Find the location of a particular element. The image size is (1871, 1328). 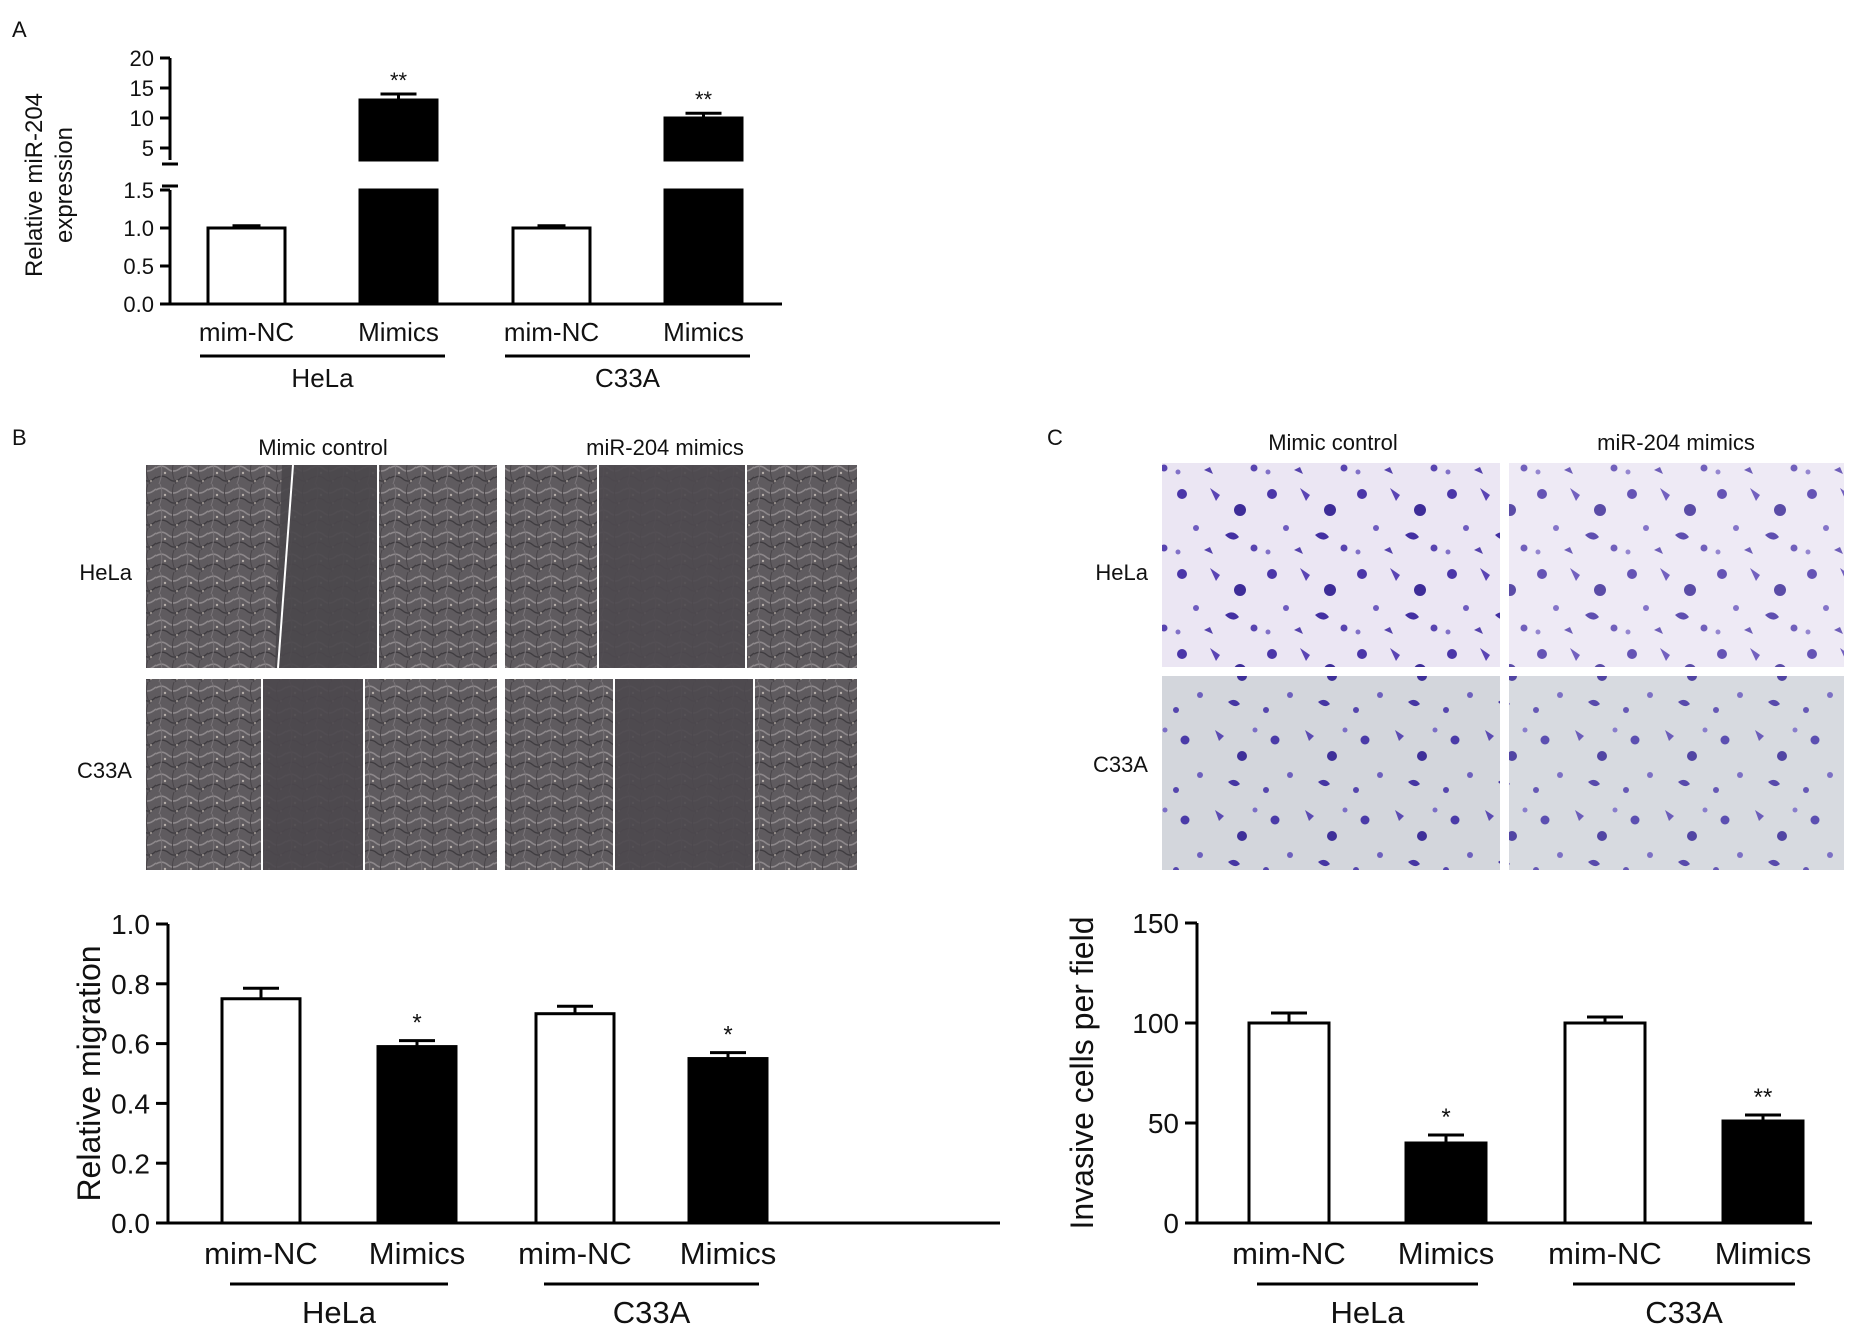

micrograph-c-row-label-c33a: C33A is located at coordinates (1120, 764).